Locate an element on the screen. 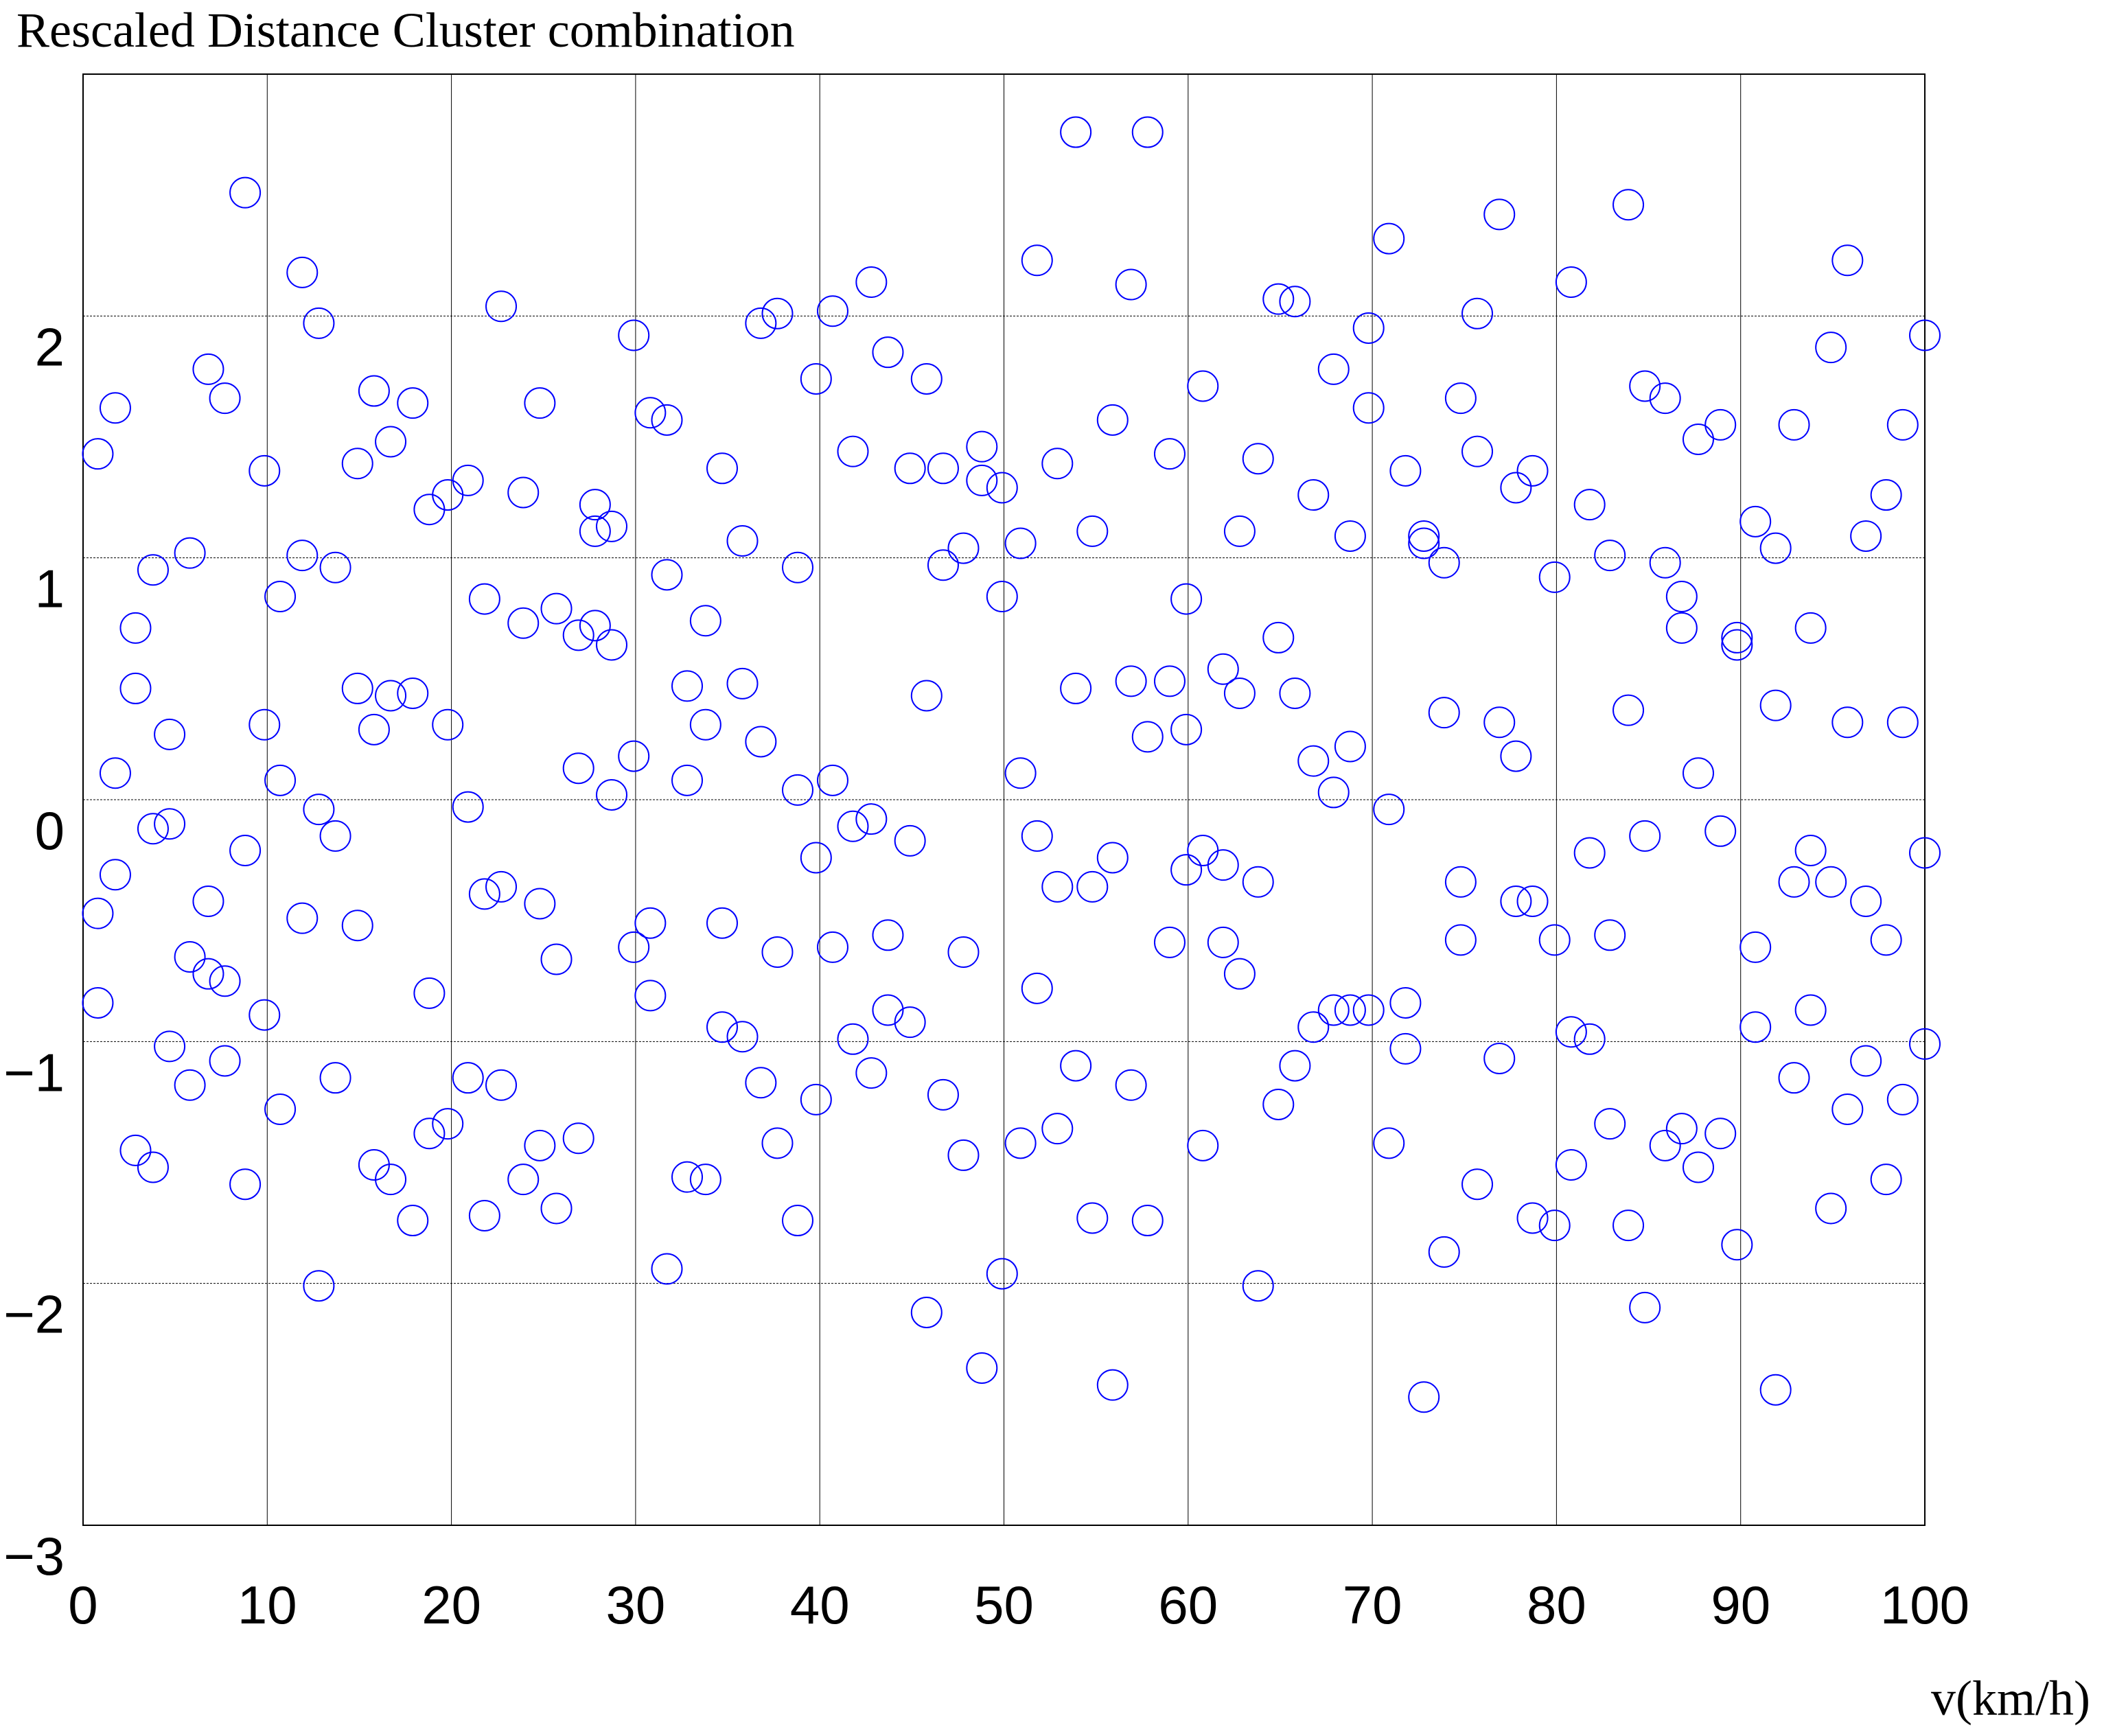 The image size is (2104, 1736). x-axis-label: v(km/h) is located at coordinates (2010, 1698).